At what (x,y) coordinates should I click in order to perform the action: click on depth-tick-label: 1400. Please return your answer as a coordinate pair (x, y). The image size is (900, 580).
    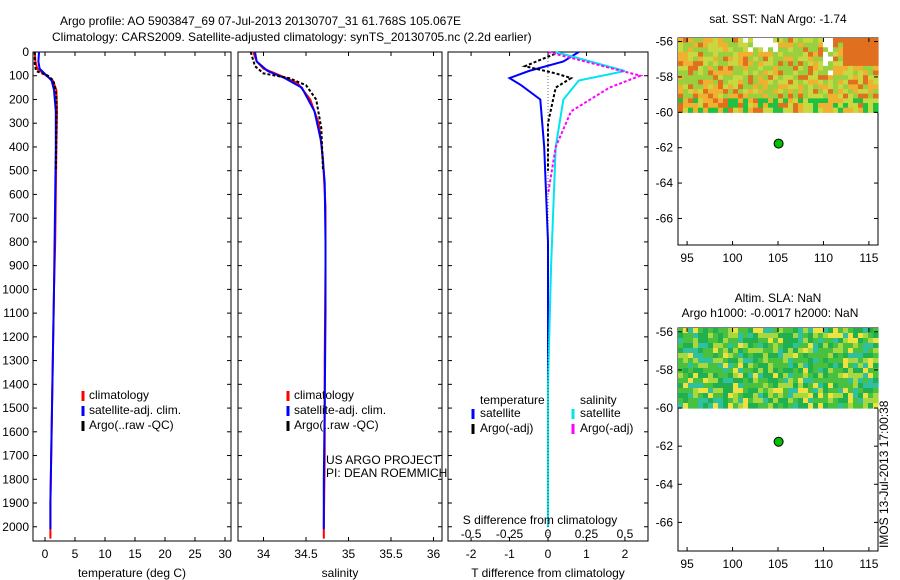
    Looking at the image, I should click on (15, 384).